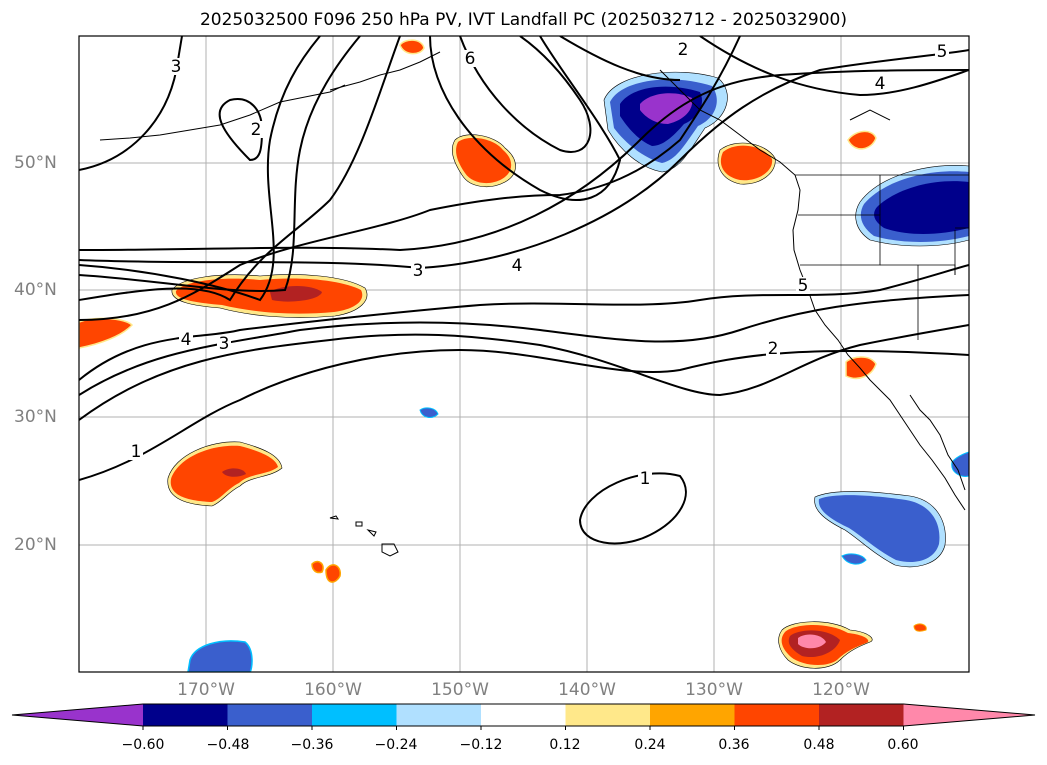 This screenshot has height=765, width=1047. Describe the element at coordinates (333, 690) in the screenshot. I see `lon-label: 160°W` at that location.